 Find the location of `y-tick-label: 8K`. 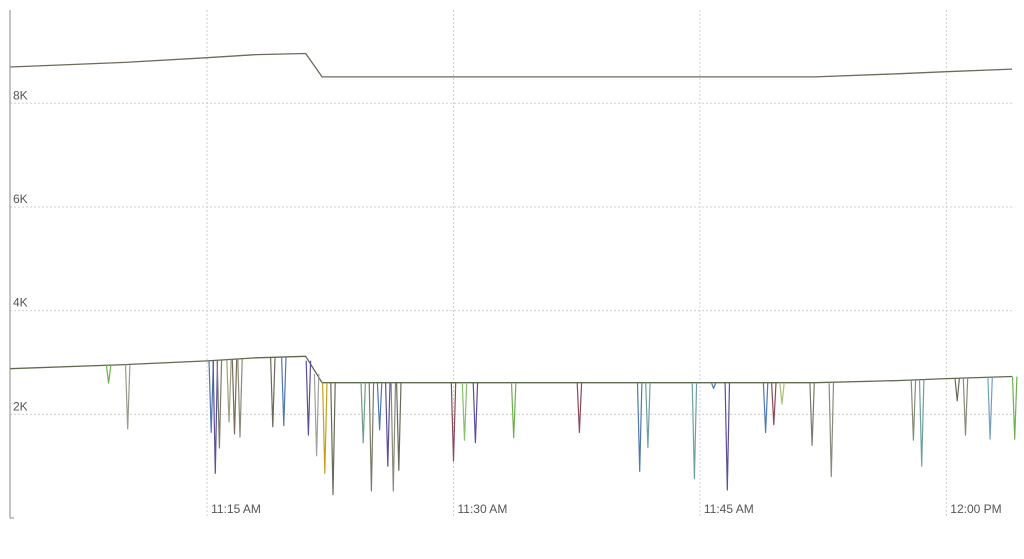

y-tick-label: 8K is located at coordinates (20, 95).